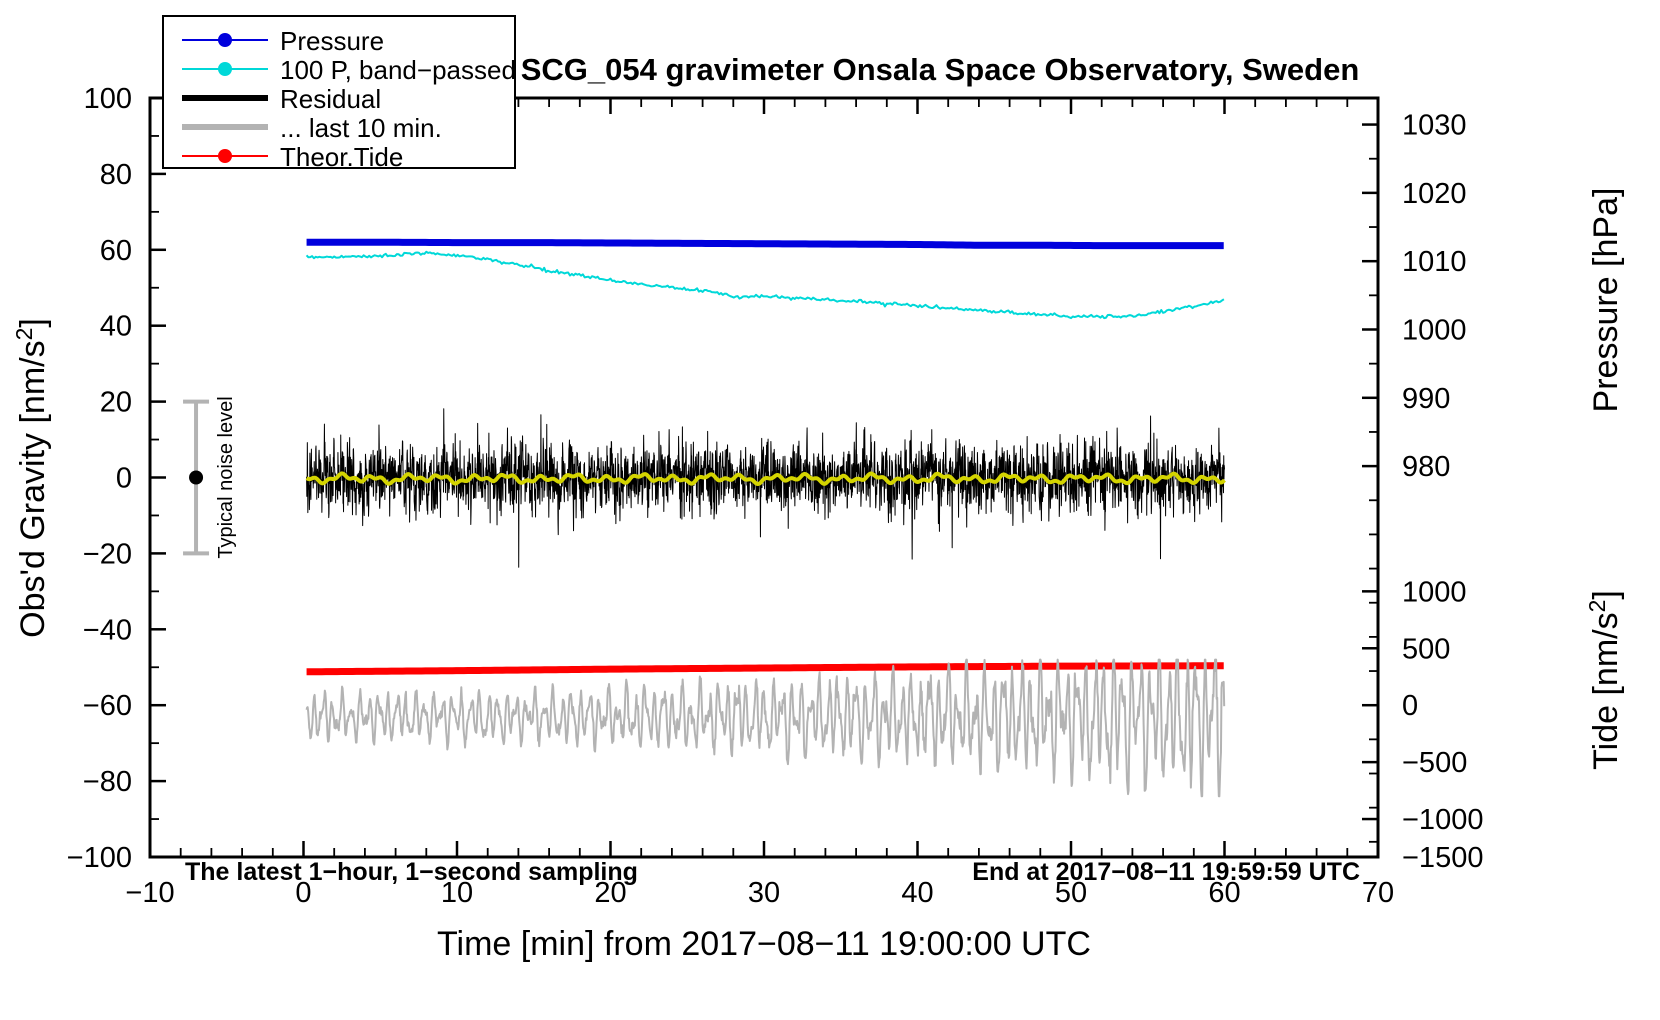  Describe the element at coordinates (108, 99) in the screenshot. I see `left-tick-label: 100` at that location.